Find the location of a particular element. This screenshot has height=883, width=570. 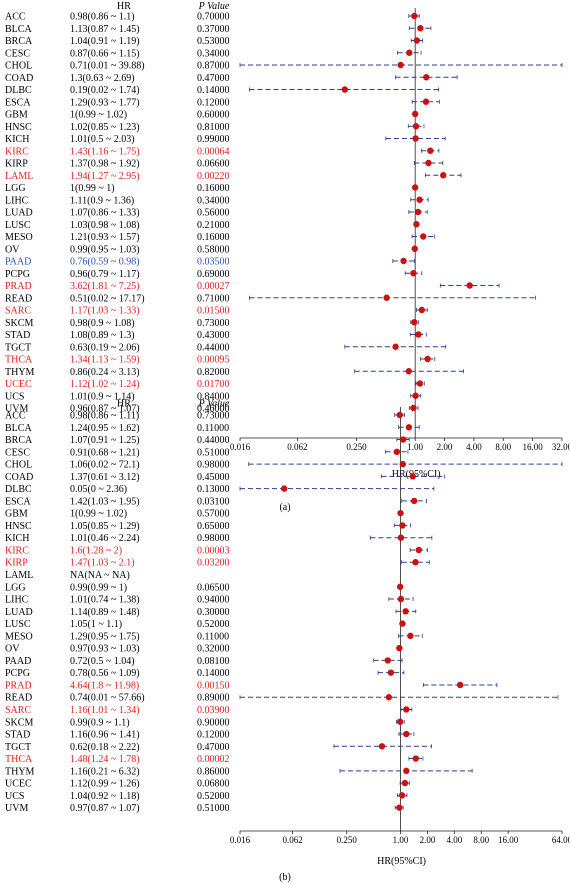

cancer-label: KIRC is located at coordinates (17, 550).